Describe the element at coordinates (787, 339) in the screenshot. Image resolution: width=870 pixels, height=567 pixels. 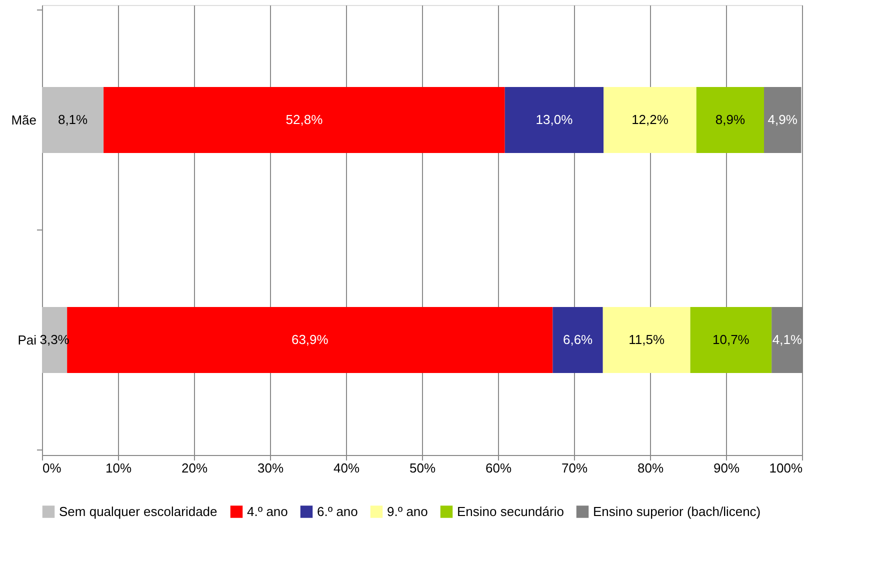
I see `data-label: 4,1%` at that location.